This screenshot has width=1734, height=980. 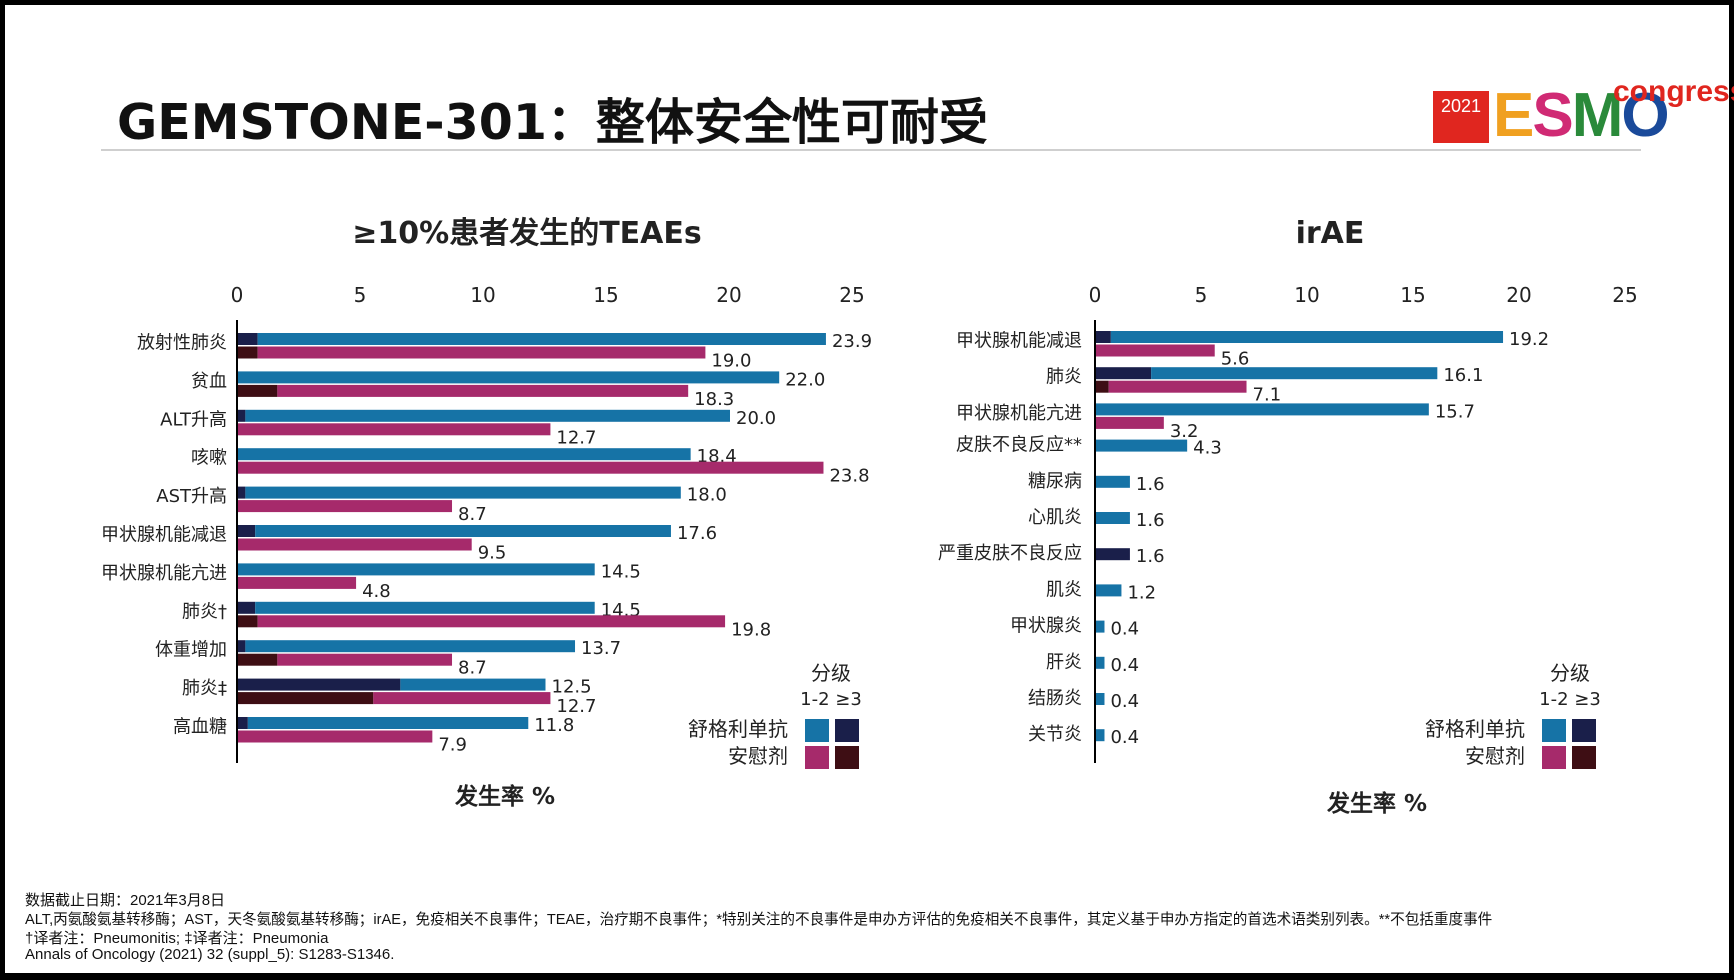 What do you see at coordinates (376, 591) in the screenshot?
I see `chart-teae-value-label-placebo: 4.8` at bounding box center [376, 591].